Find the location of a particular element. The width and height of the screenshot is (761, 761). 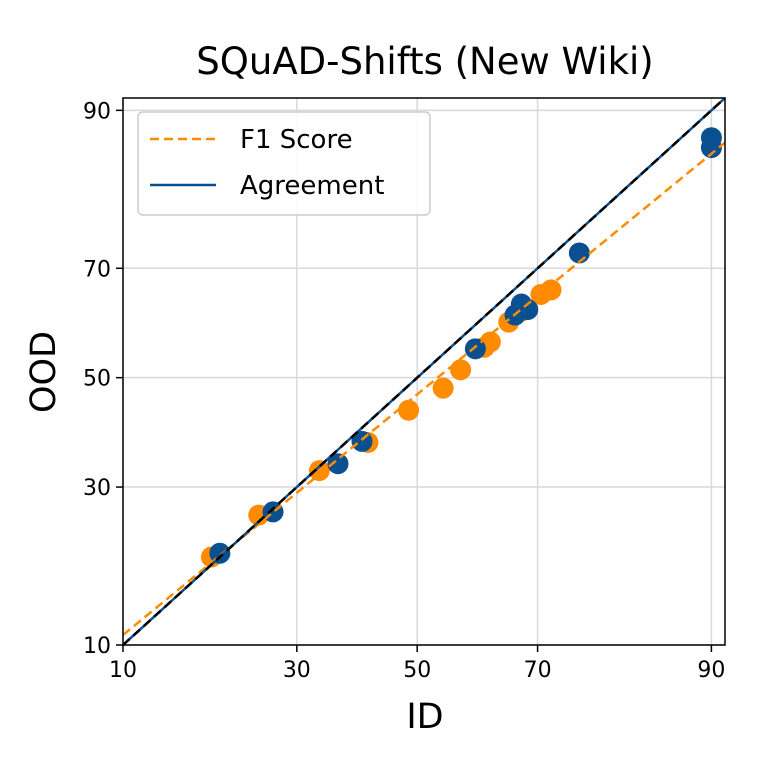

y-tick-label: 90 is located at coordinates (97, 111).